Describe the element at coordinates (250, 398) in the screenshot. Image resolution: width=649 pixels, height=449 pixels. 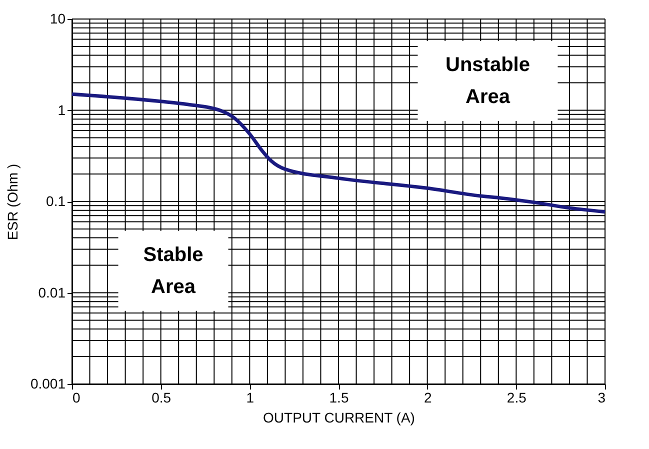
I see `x-tick-label: 1` at that location.